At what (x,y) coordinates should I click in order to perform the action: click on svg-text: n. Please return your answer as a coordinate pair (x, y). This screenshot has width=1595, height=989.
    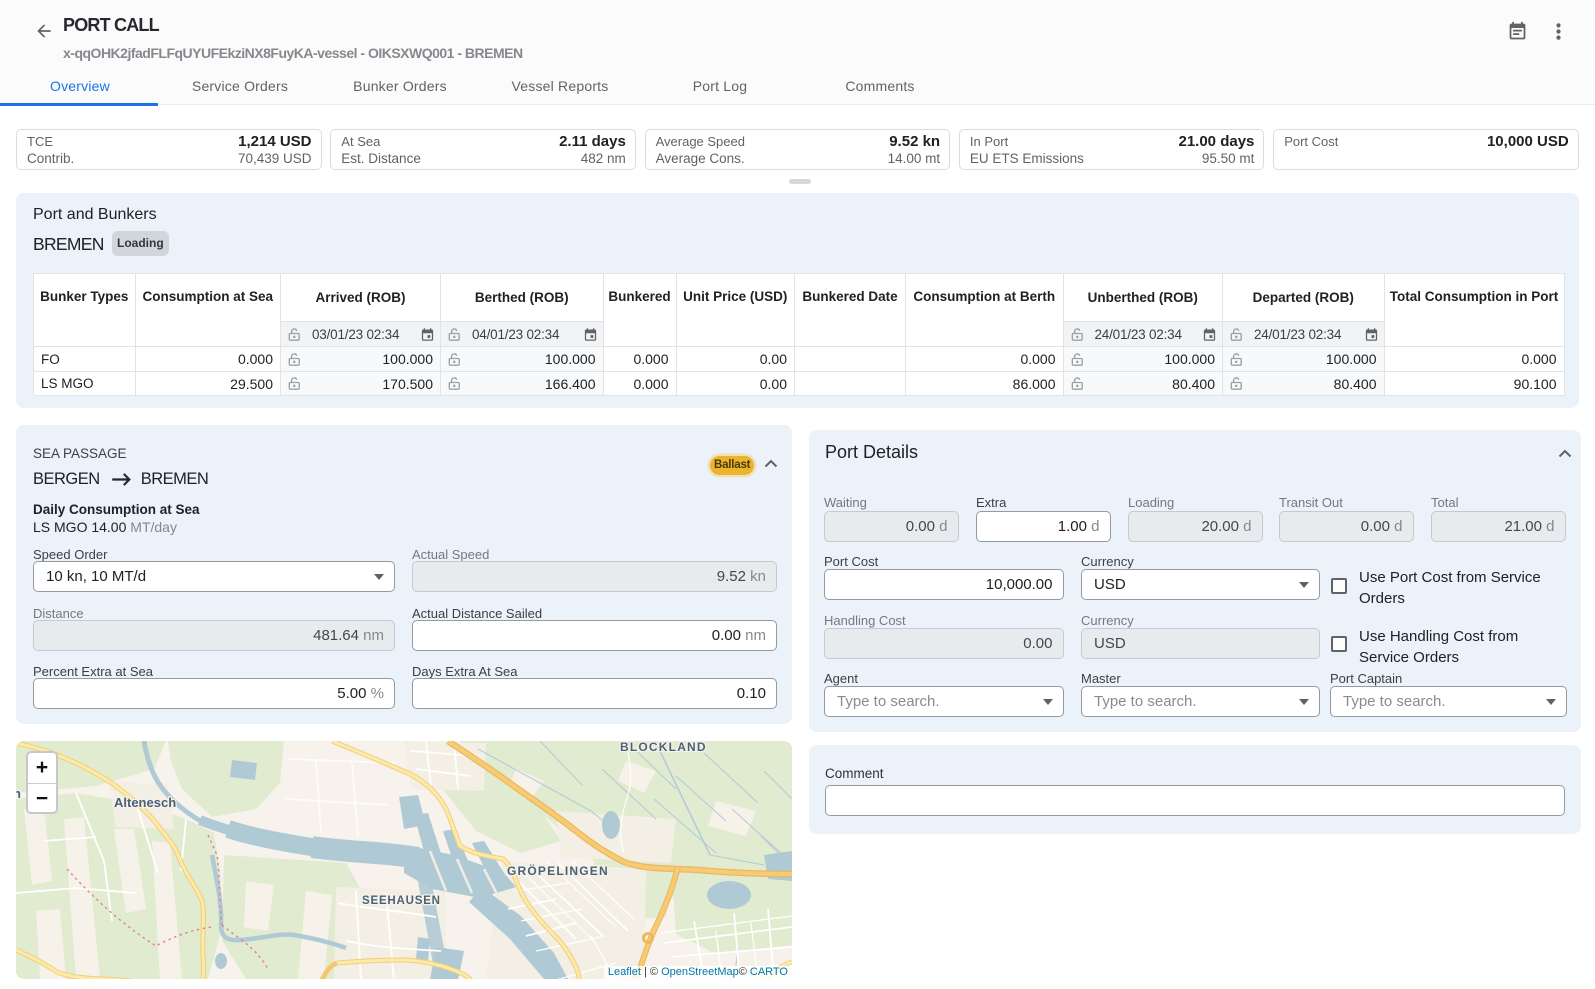
    Looking at the image, I should click on (18, 793).